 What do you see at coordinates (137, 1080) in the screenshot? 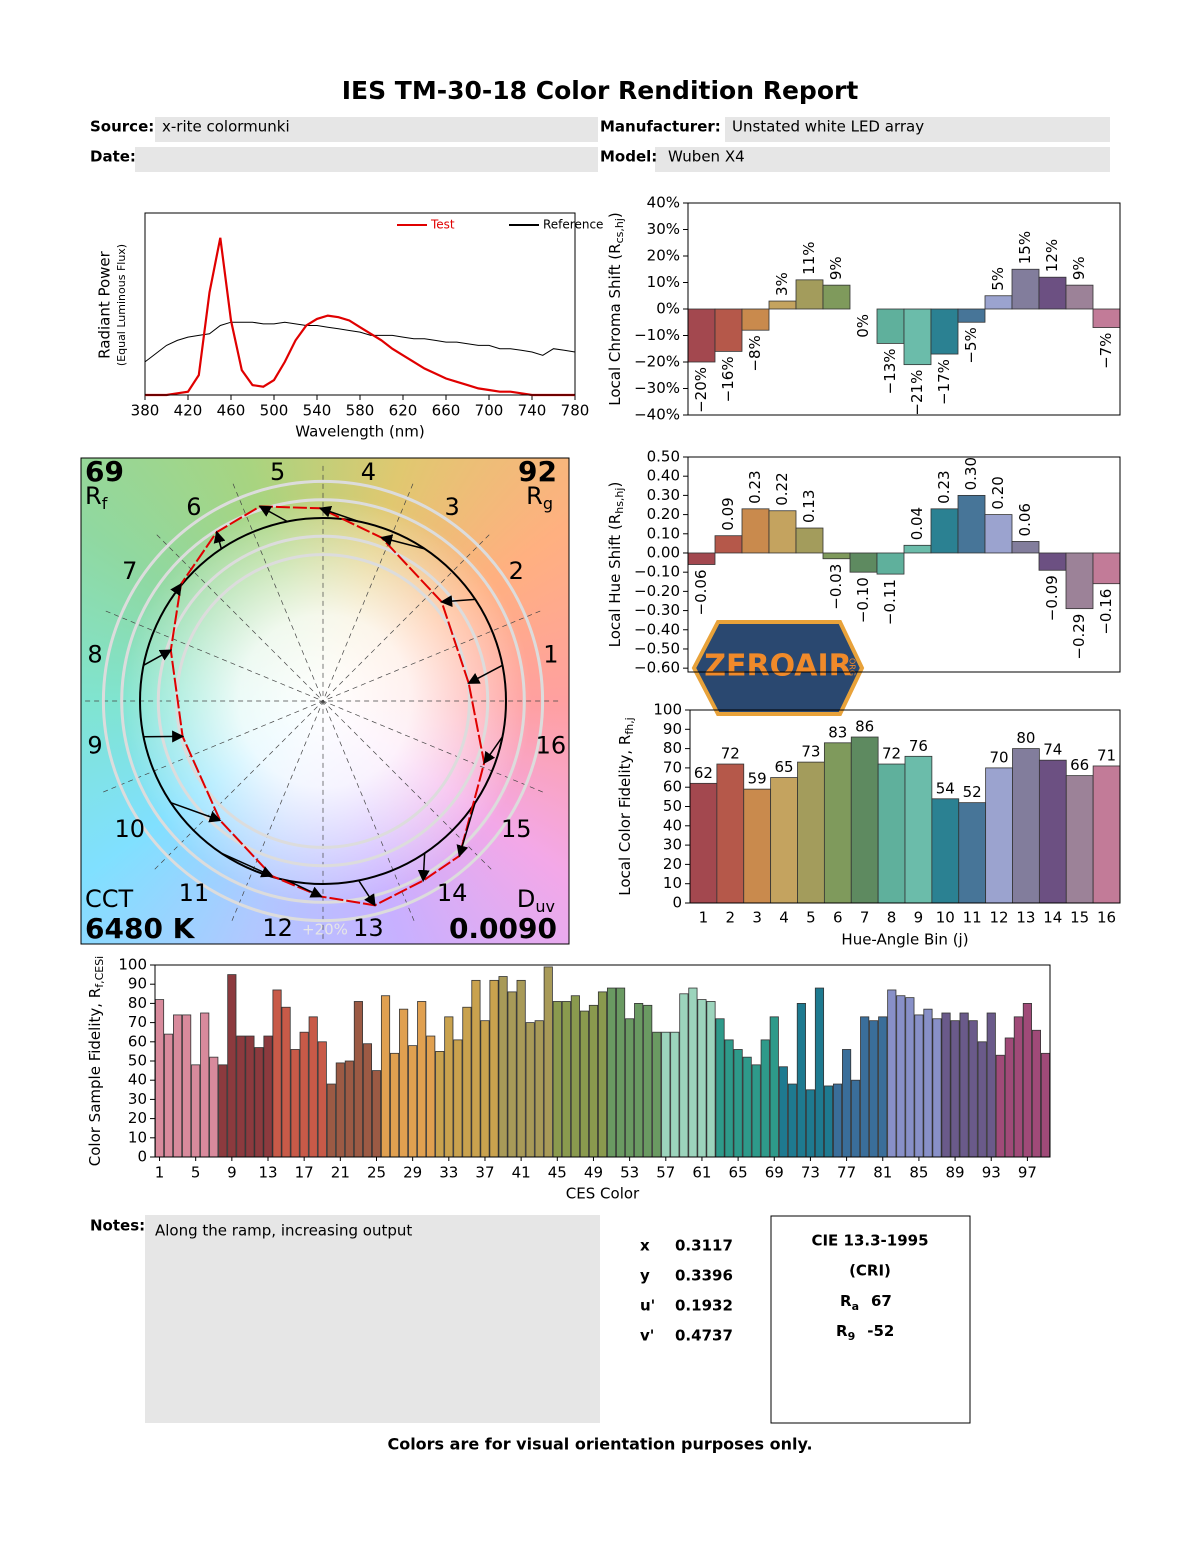
I see `y-tick-label: 40` at bounding box center [137, 1080].